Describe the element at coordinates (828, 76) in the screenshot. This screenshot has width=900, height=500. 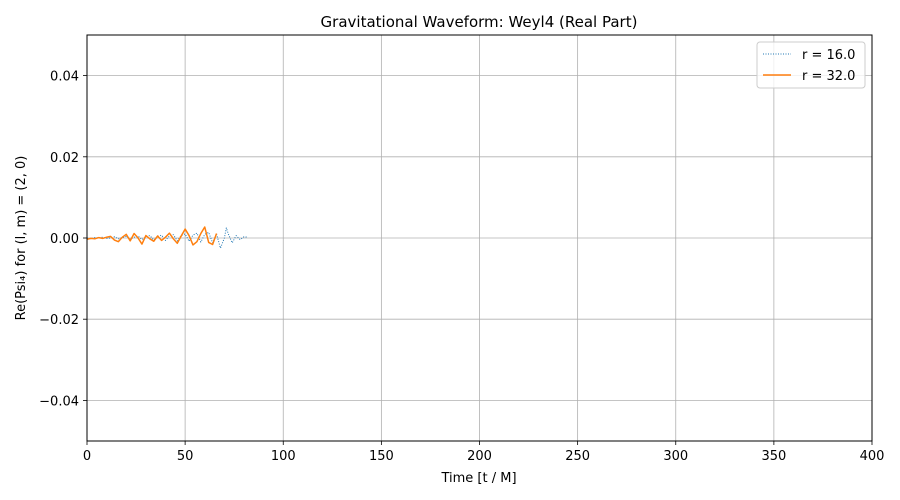
I see `legend-label-r32: r = 32.0` at that location.